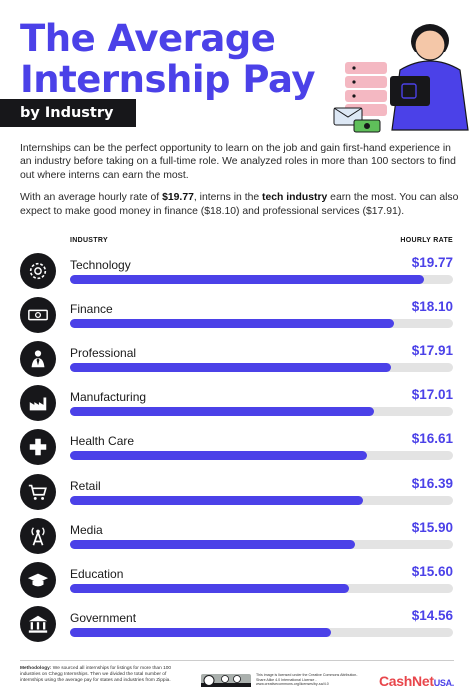  I want to click on value-label: $15.90, so click(432, 527).